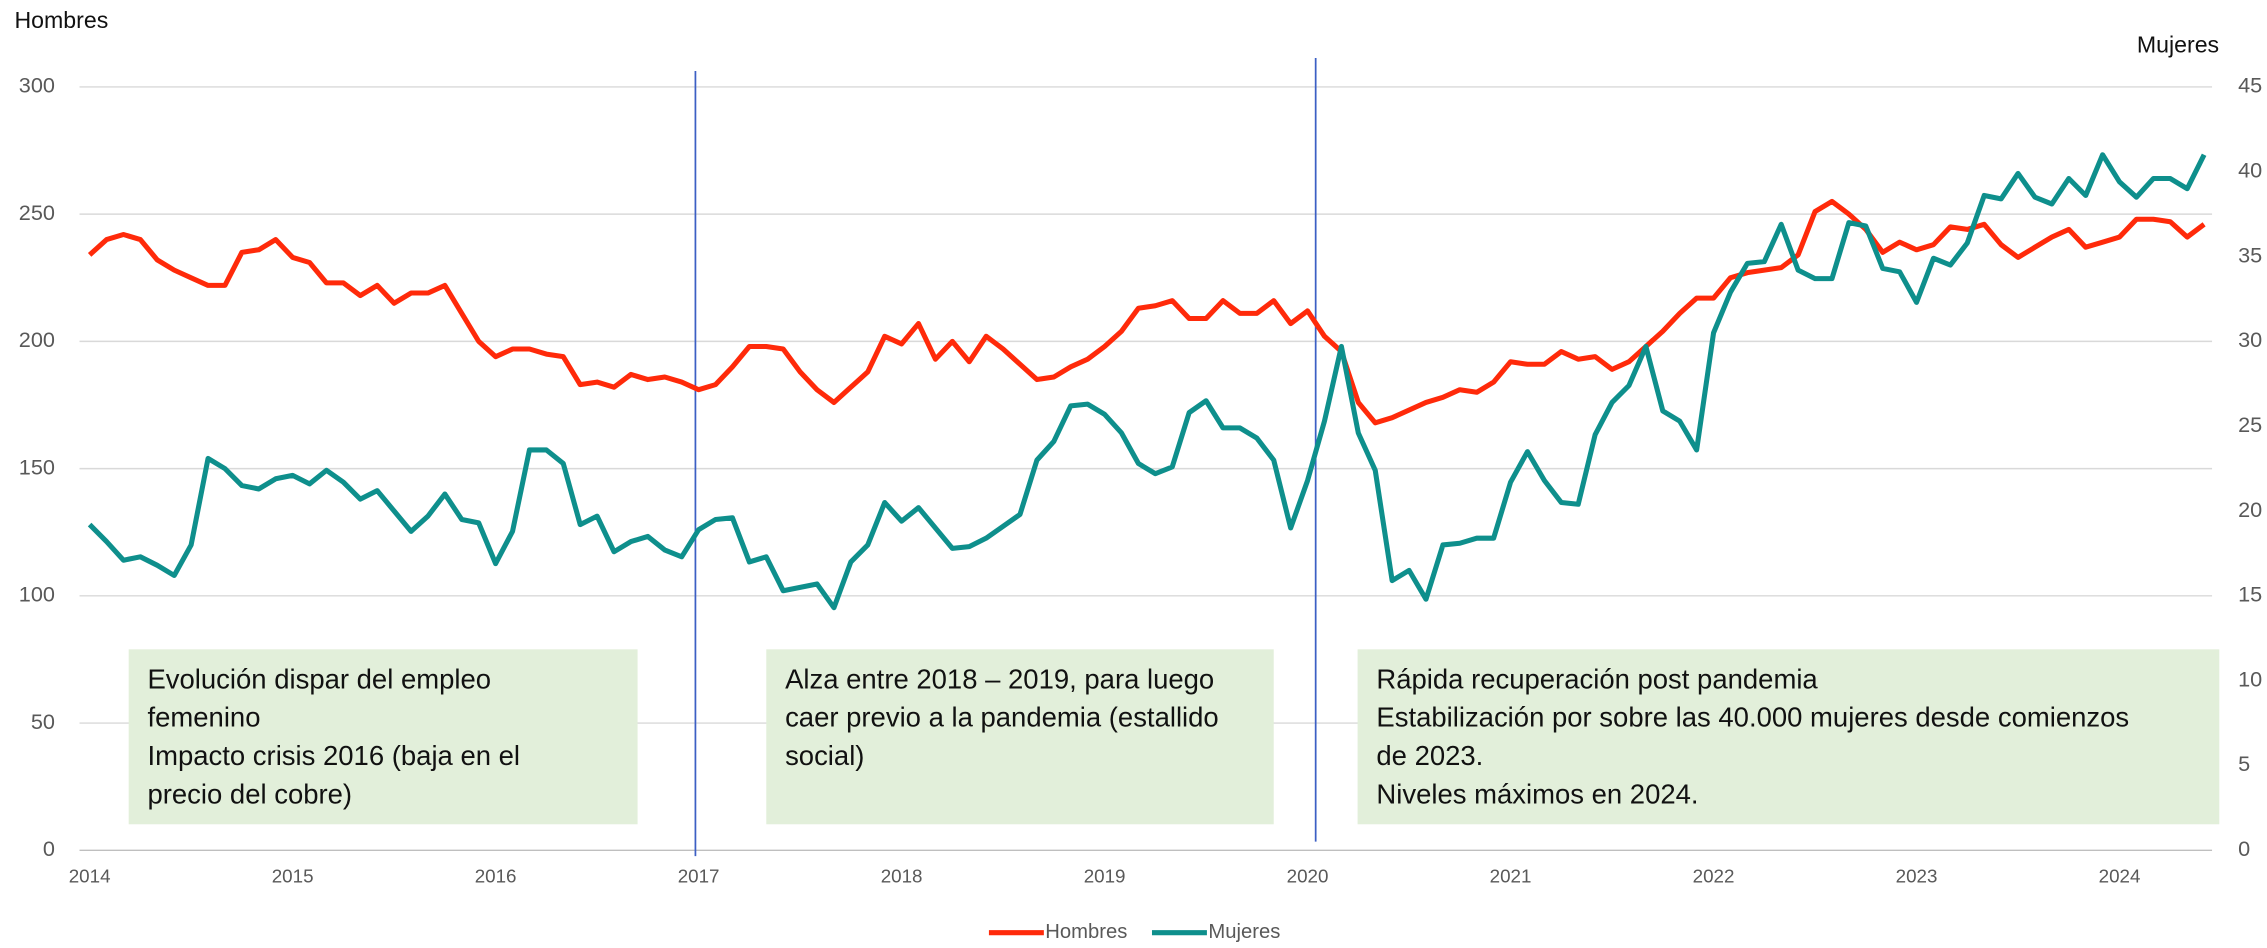 This screenshot has width=2267, height=948. Describe the element at coordinates (2250, 678) in the screenshot. I see `y2-tick-label: 10` at that location.